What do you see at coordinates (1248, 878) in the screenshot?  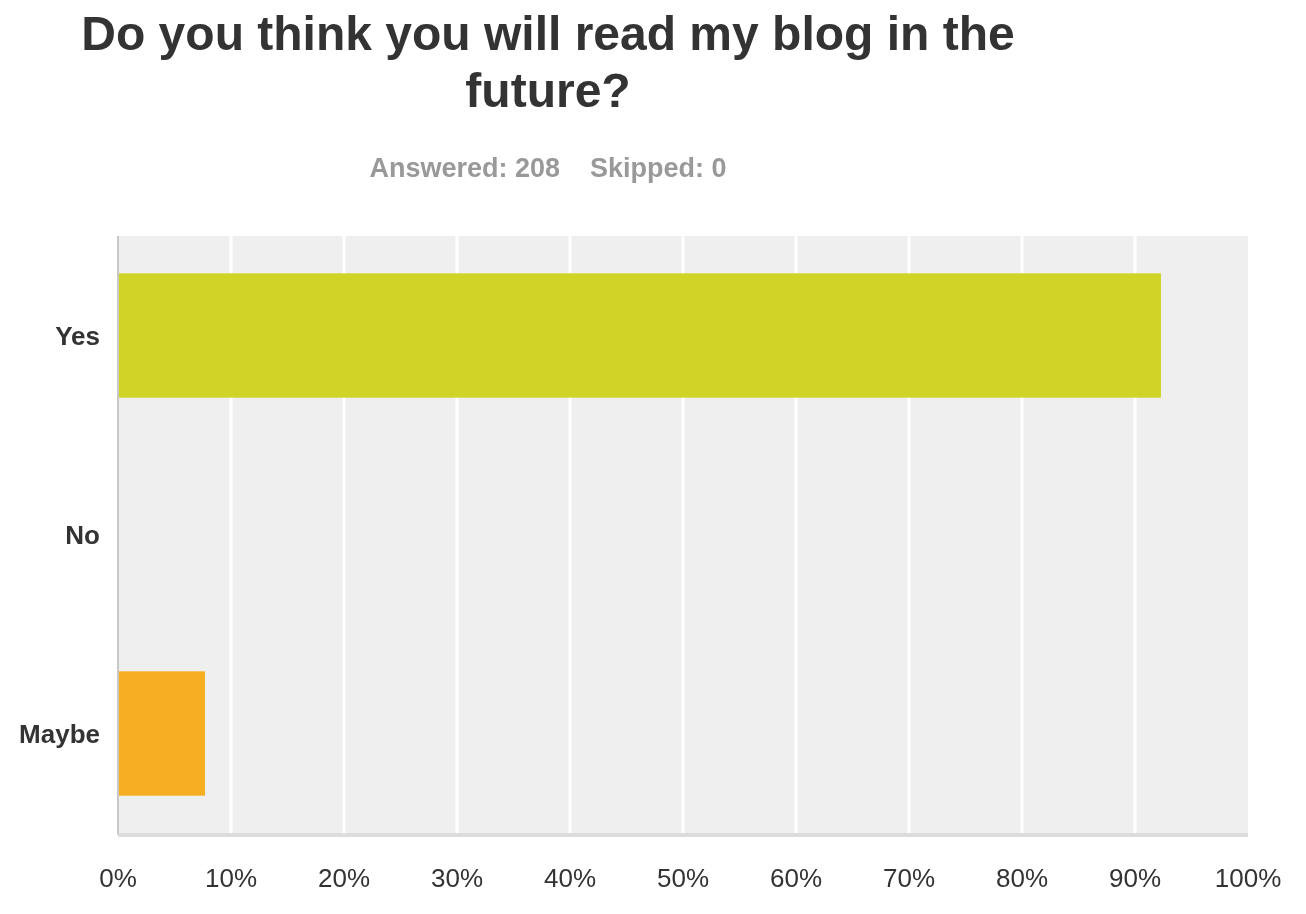 I see `x-tick-label: 100%` at bounding box center [1248, 878].